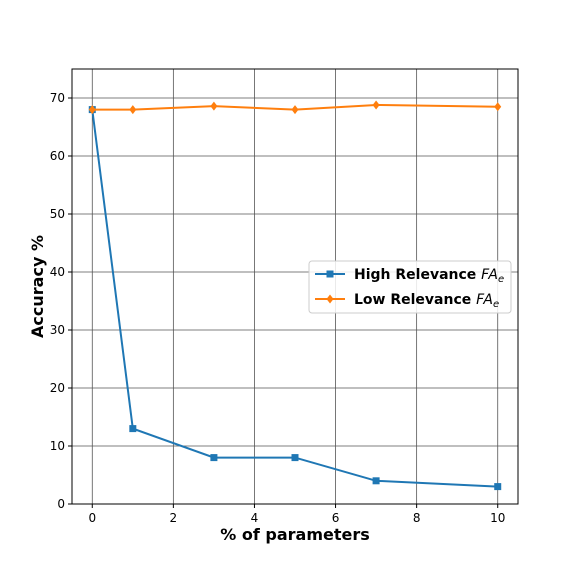 This screenshot has width=576, height=576. I want to click on y-tick-label: 0, so click(61, 504).